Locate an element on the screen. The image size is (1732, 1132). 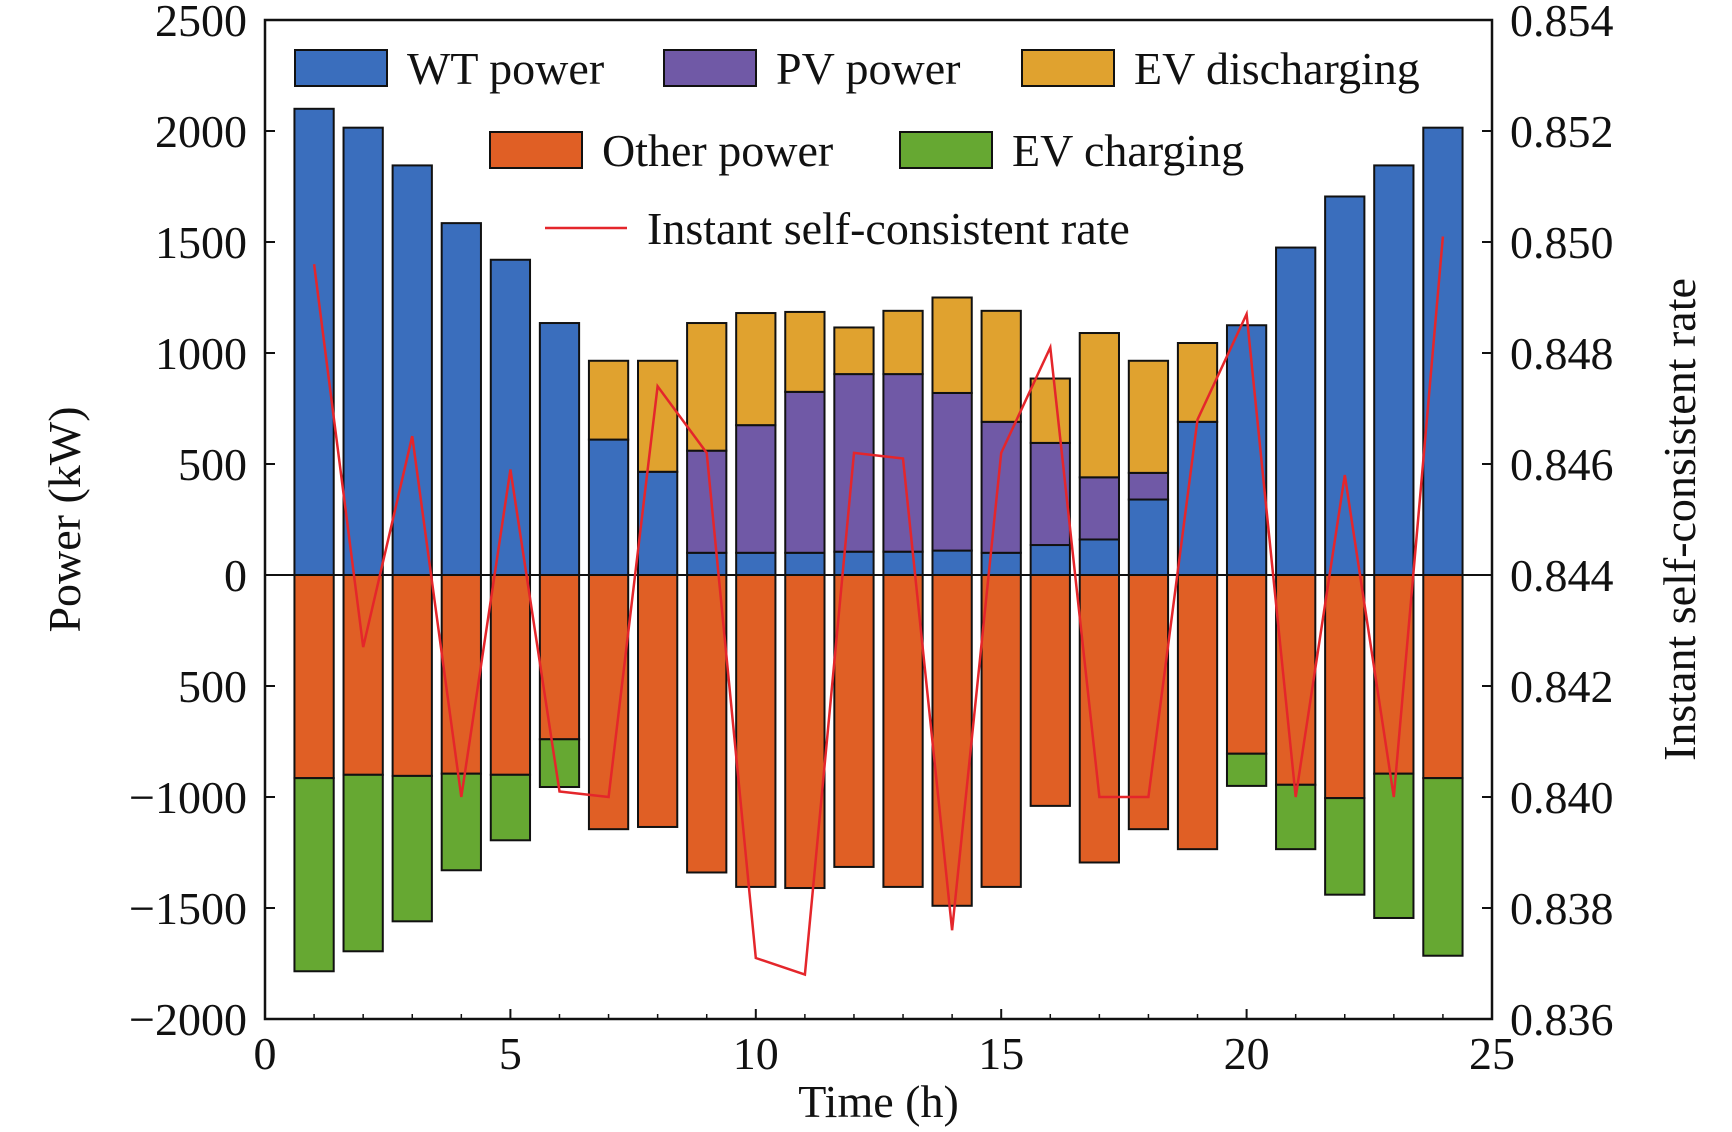
legend-swatch-ev-charging is located at coordinates (946, 150).